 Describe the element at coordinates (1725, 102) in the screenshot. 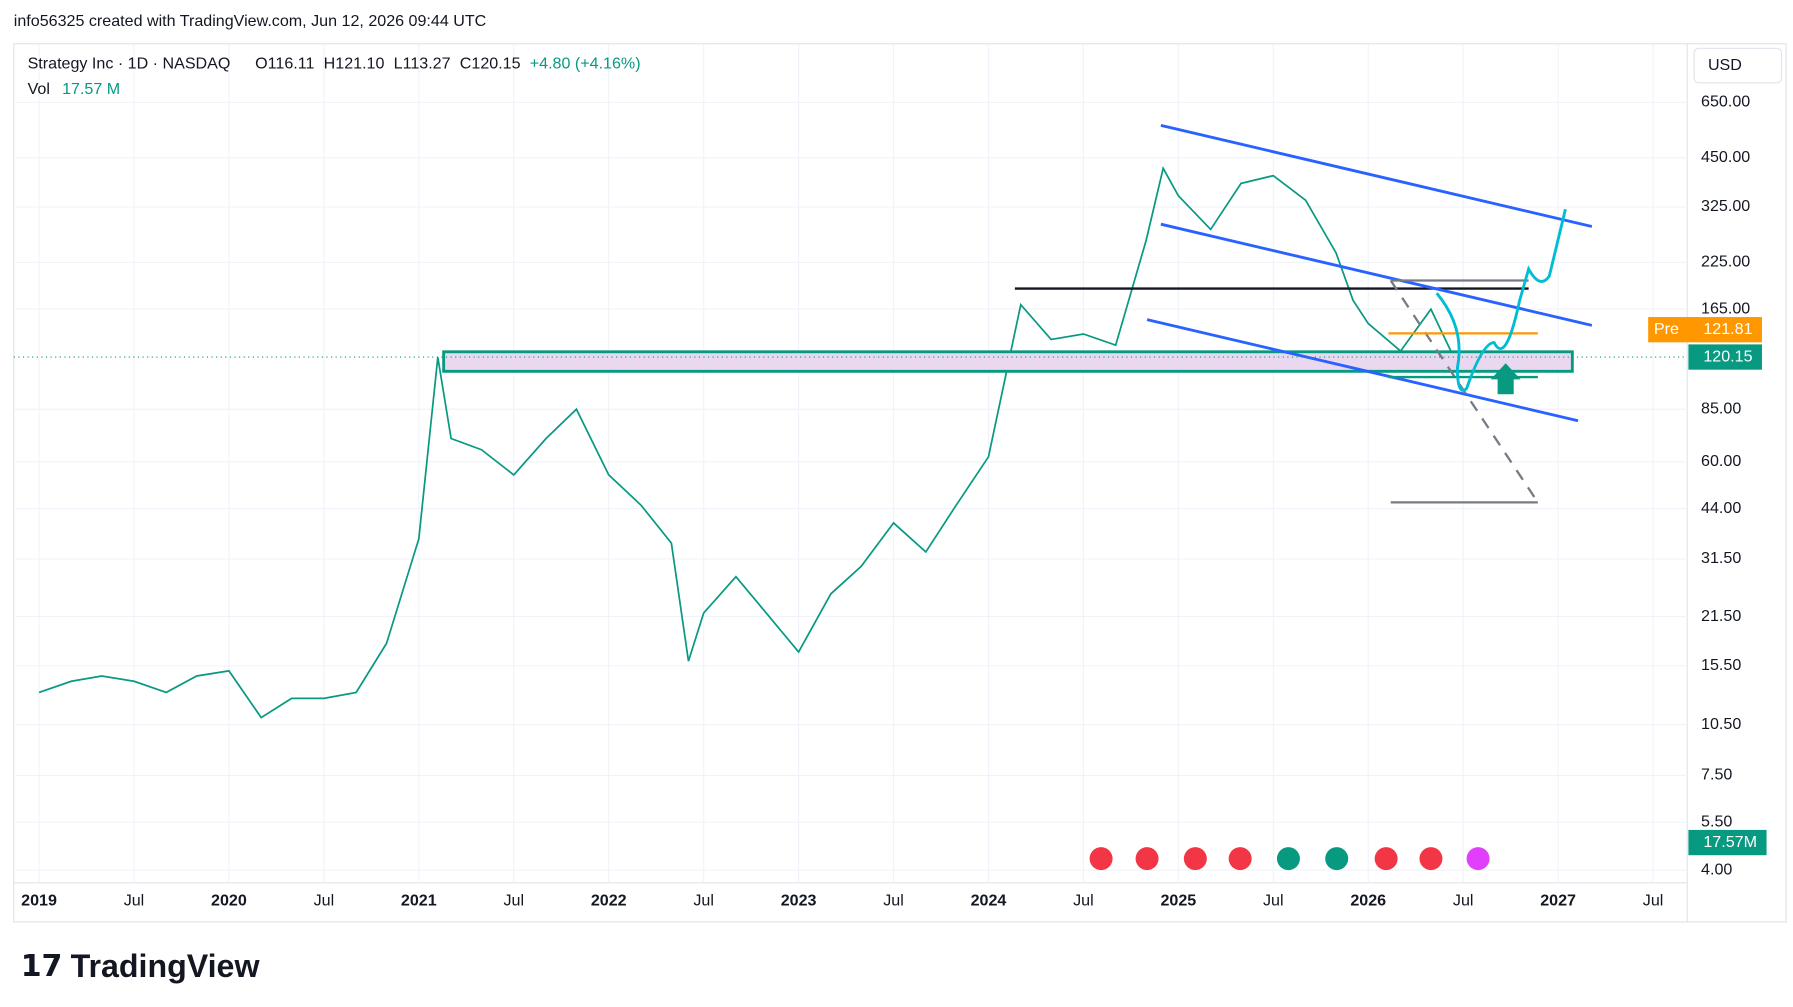

I see `y-tick-label: 650.00` at that location.